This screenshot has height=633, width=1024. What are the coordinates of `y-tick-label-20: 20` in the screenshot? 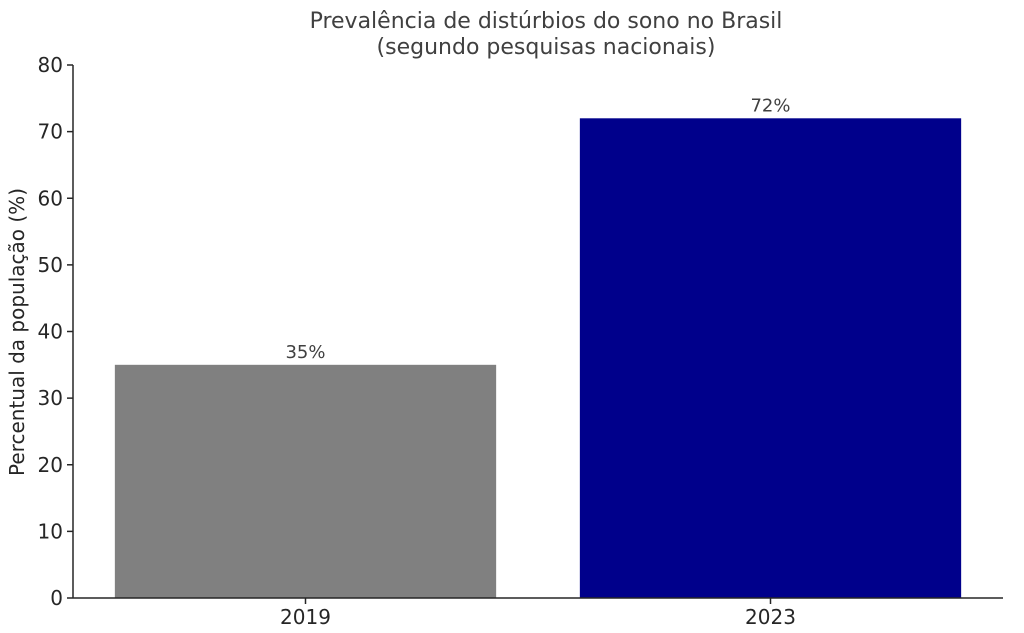 It's located at (50, 465).